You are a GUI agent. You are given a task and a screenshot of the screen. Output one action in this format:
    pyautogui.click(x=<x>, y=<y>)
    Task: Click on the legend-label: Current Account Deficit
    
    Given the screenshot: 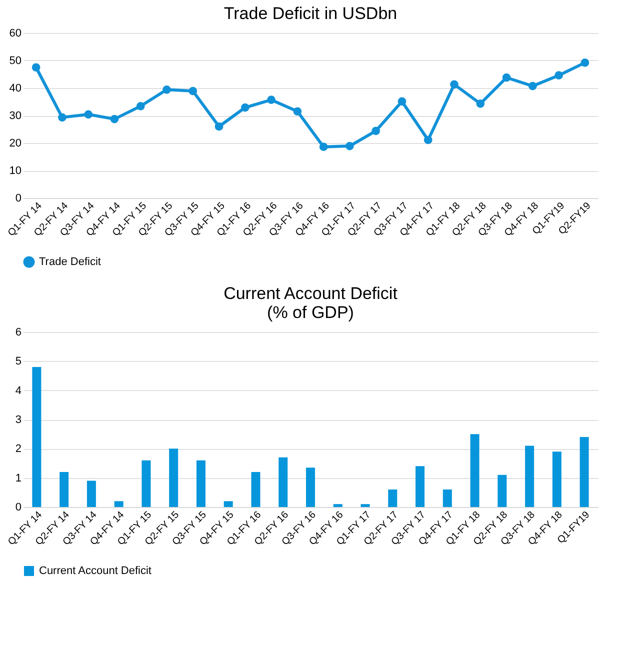 What is the action you would take?
    pyautogui.click(x=95, y=571)
    